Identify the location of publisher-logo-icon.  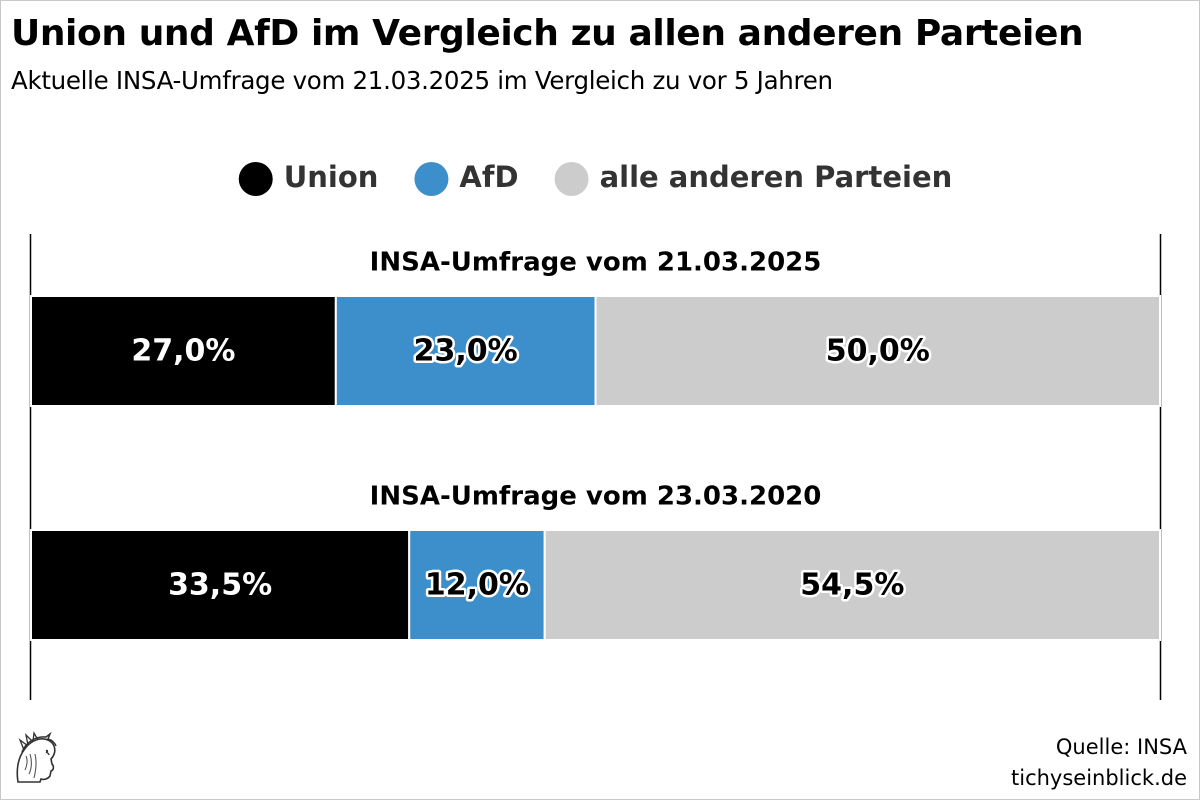
(36, 758).